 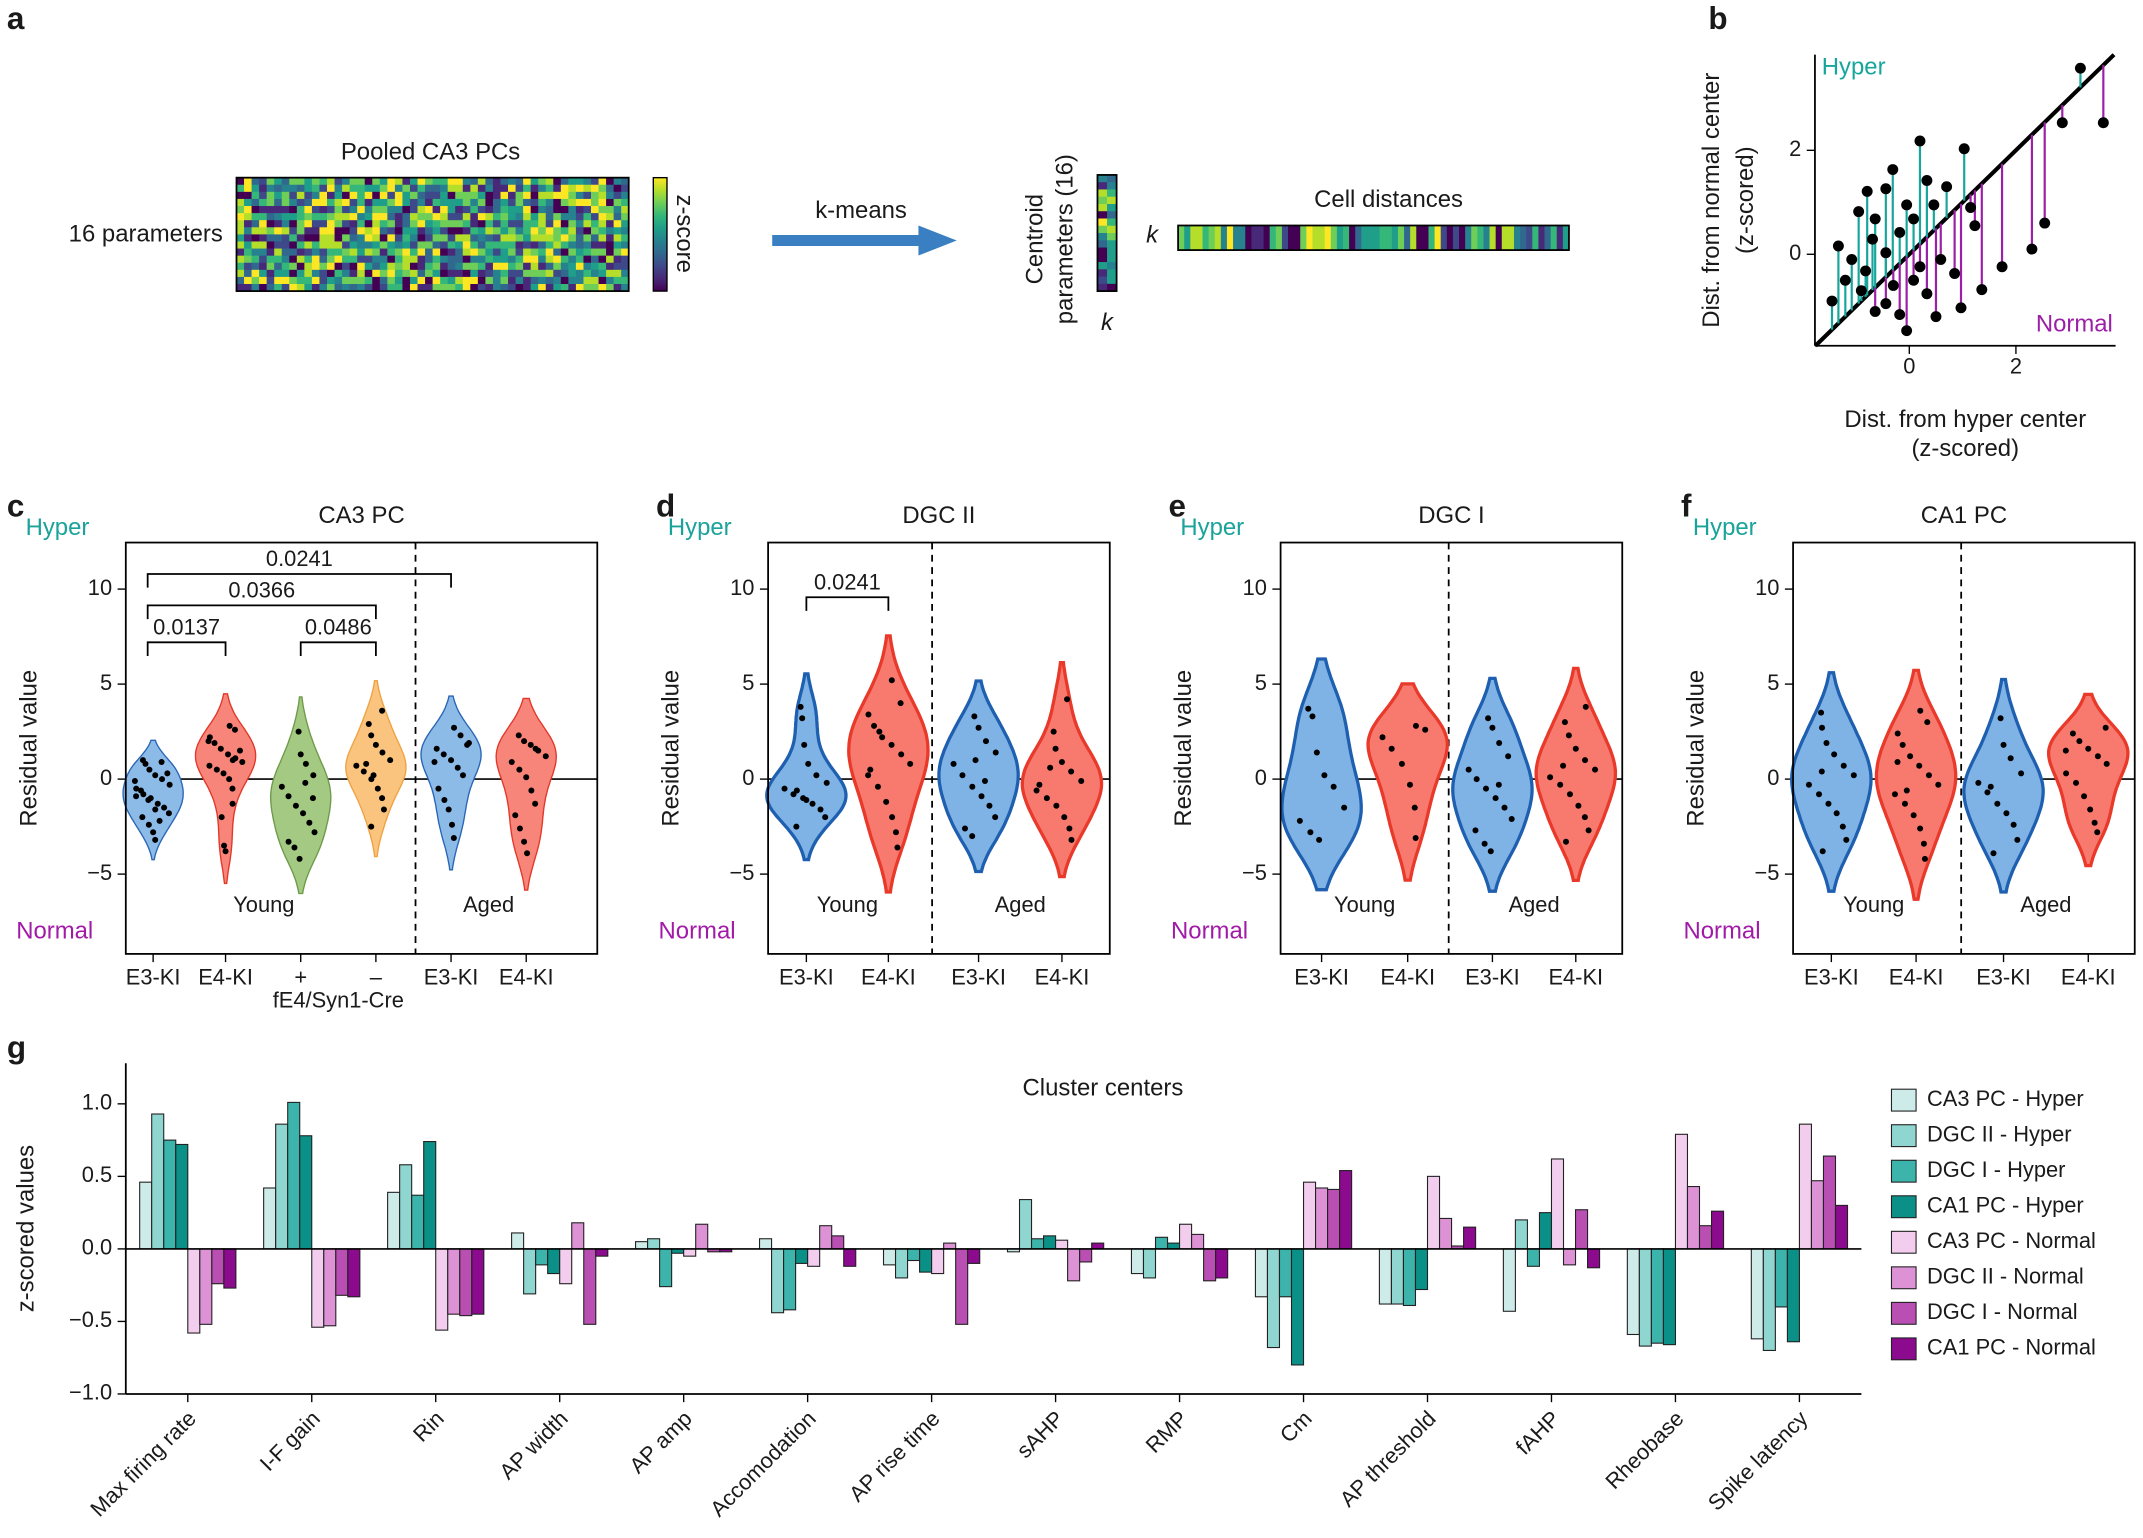 I want to click on y-tick-label: 10, so click(x=1767, y=587).